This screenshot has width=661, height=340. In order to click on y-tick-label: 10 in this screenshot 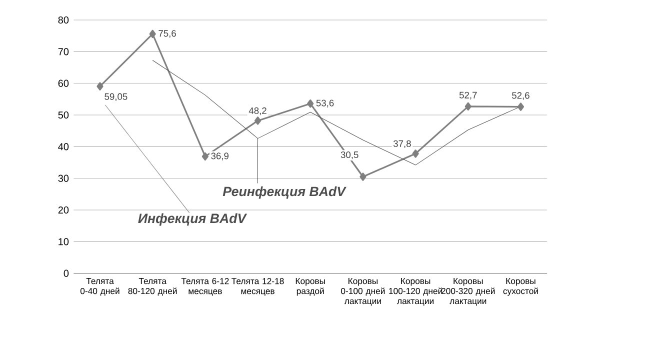, I will do `click(63, 242)`.